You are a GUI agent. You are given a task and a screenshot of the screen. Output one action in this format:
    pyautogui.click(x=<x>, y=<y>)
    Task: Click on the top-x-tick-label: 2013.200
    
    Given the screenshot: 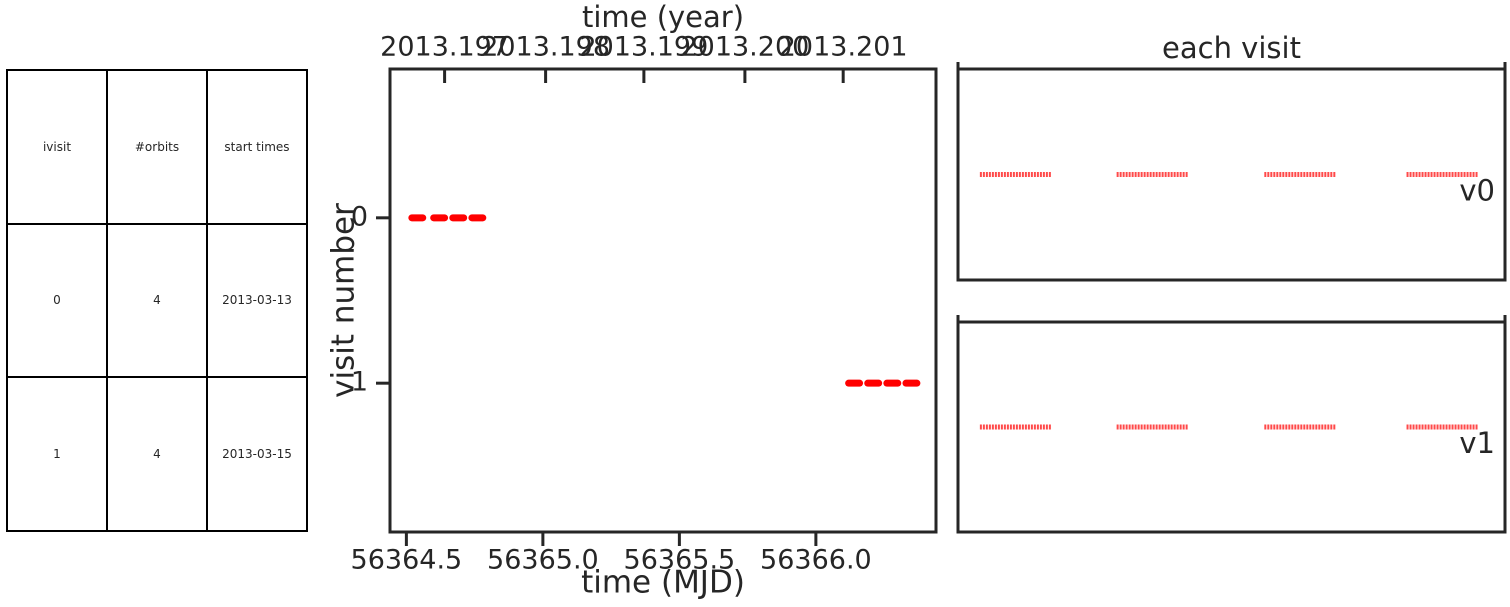 What is the action you would take?
    pyautogui.click(x=744, y=47)
    